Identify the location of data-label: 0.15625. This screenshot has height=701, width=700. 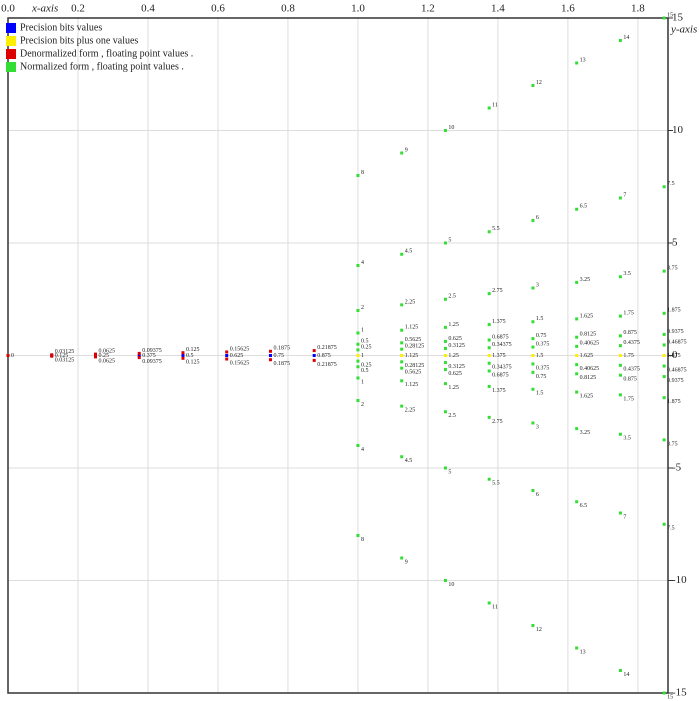
(240, 349).